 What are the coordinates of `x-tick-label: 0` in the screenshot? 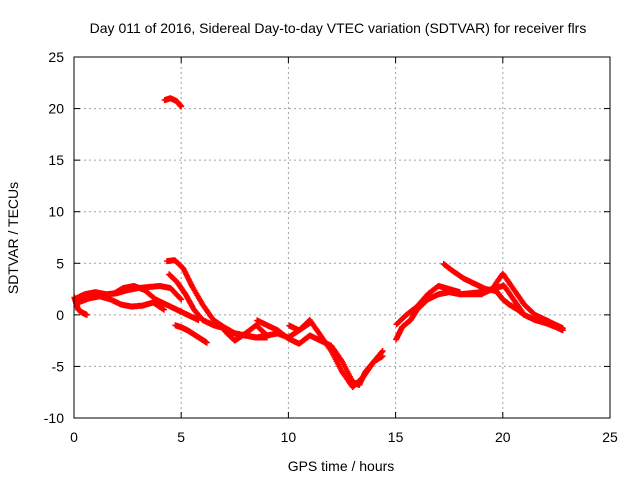 It's located at (74, 437).